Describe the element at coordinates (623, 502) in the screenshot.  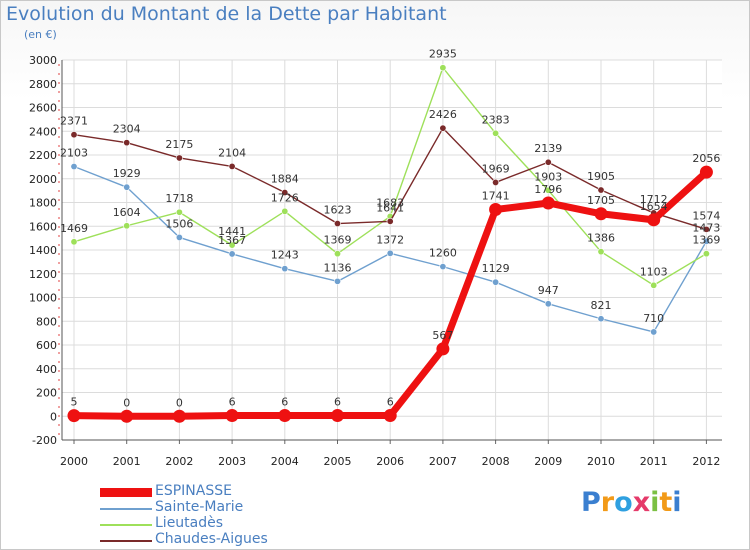
I see `logo-letter: o` at that location.